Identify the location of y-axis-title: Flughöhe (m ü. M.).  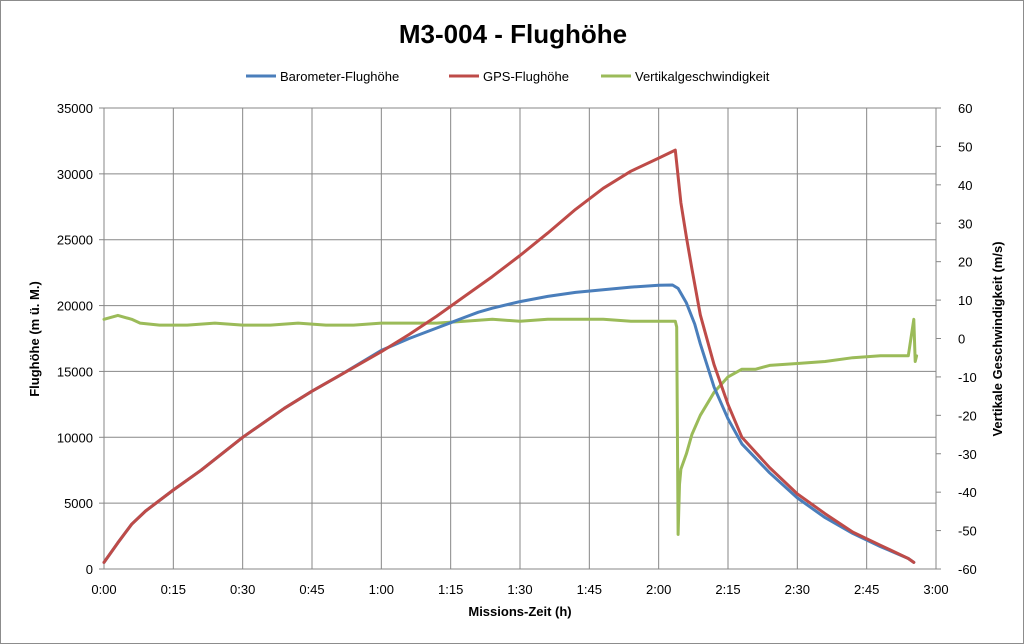
(34, 339).